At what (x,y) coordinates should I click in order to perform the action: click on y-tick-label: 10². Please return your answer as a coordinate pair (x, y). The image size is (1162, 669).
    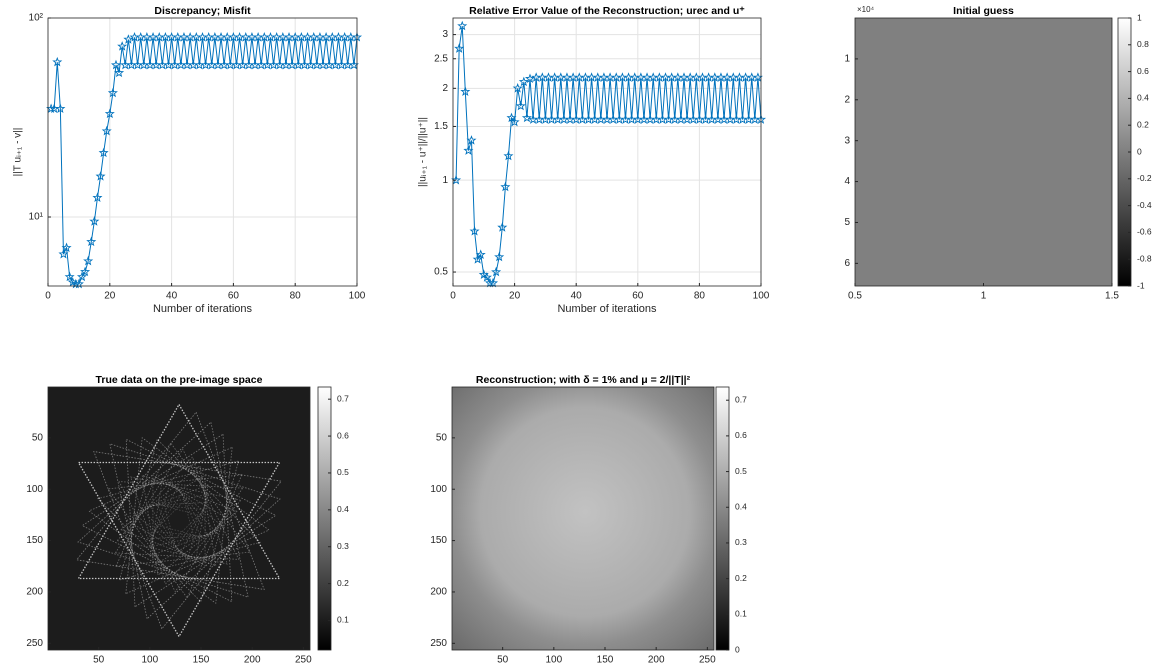
    Looking at the image, I should click on (36, 18).